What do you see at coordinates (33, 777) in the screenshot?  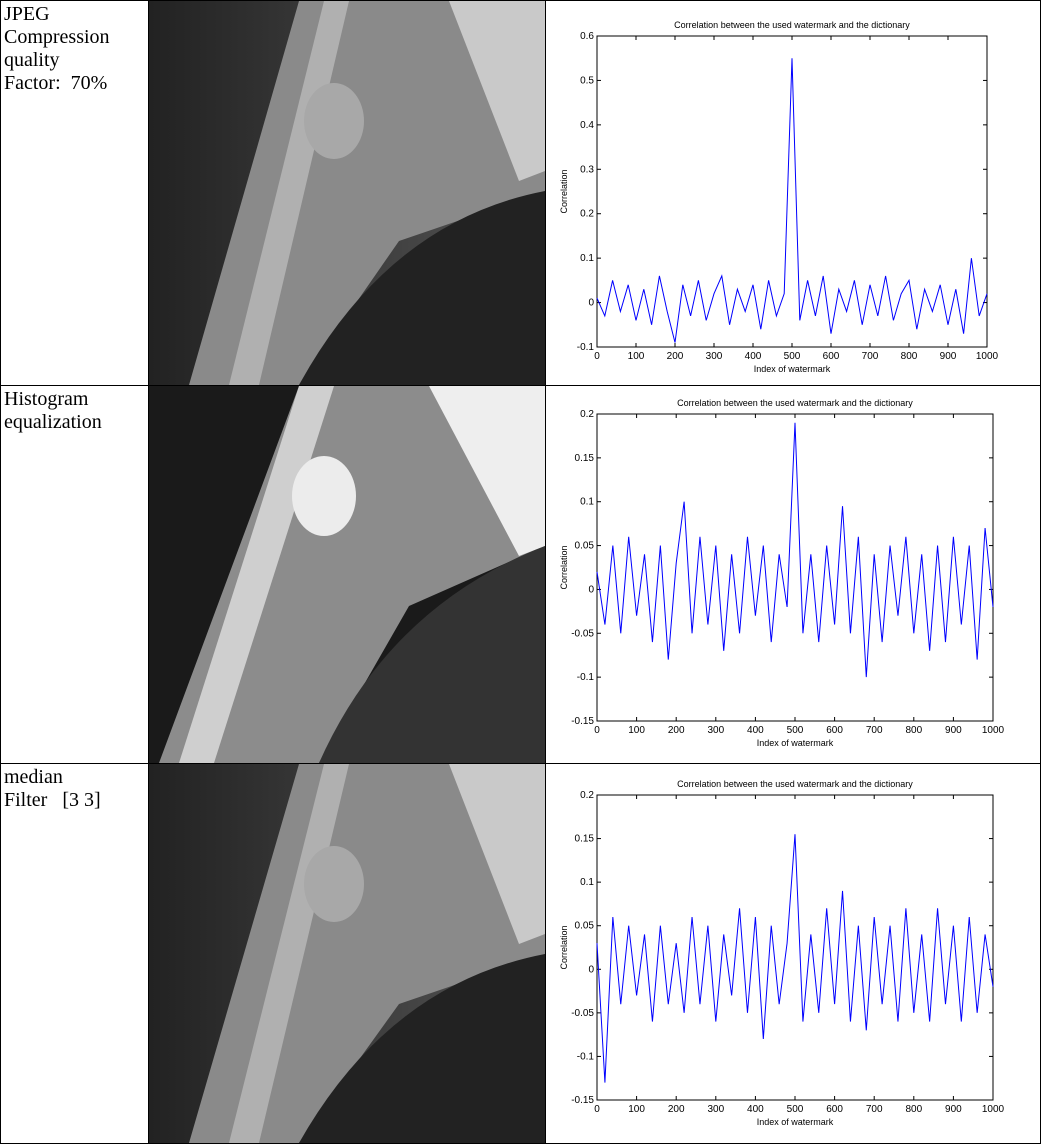 I see `row-label: median` at bounding box center [33, 777].